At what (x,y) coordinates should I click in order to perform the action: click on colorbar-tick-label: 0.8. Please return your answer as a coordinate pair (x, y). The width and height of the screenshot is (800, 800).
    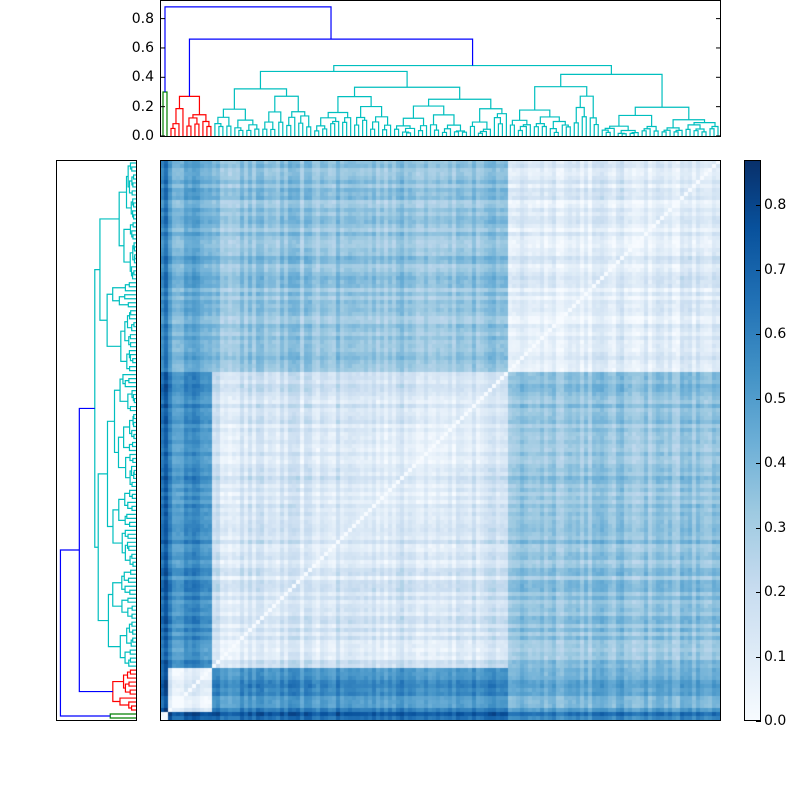
    Looking at the image, I should click on (775, 205).